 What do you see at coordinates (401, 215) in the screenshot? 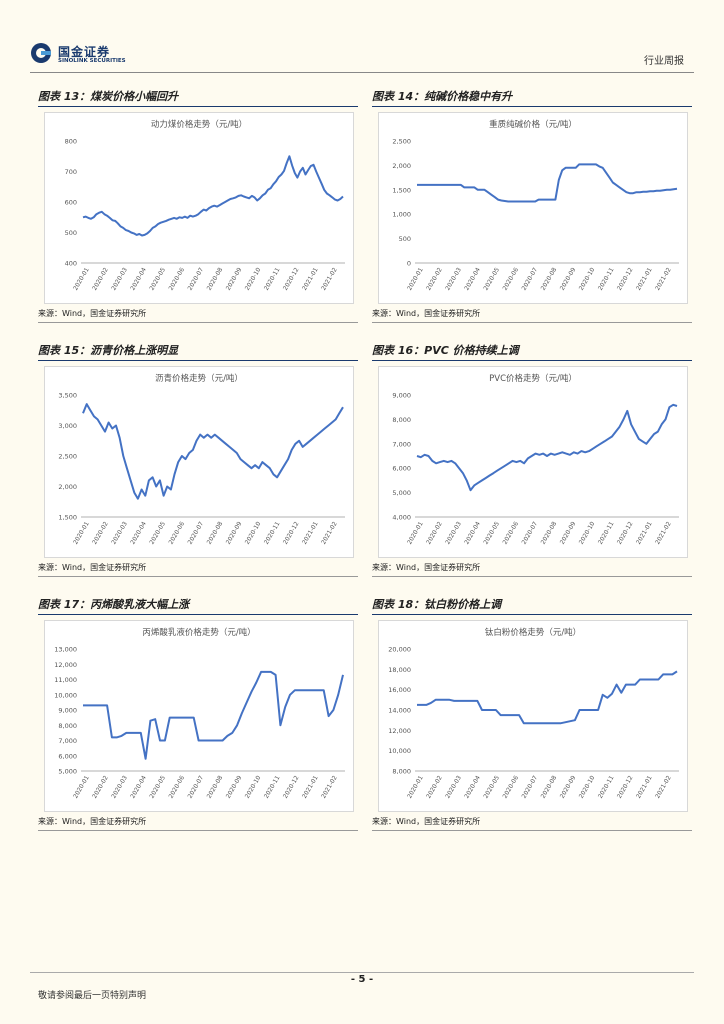
I see `y-tick-label: 1,000` at bounding box center [401, 215].